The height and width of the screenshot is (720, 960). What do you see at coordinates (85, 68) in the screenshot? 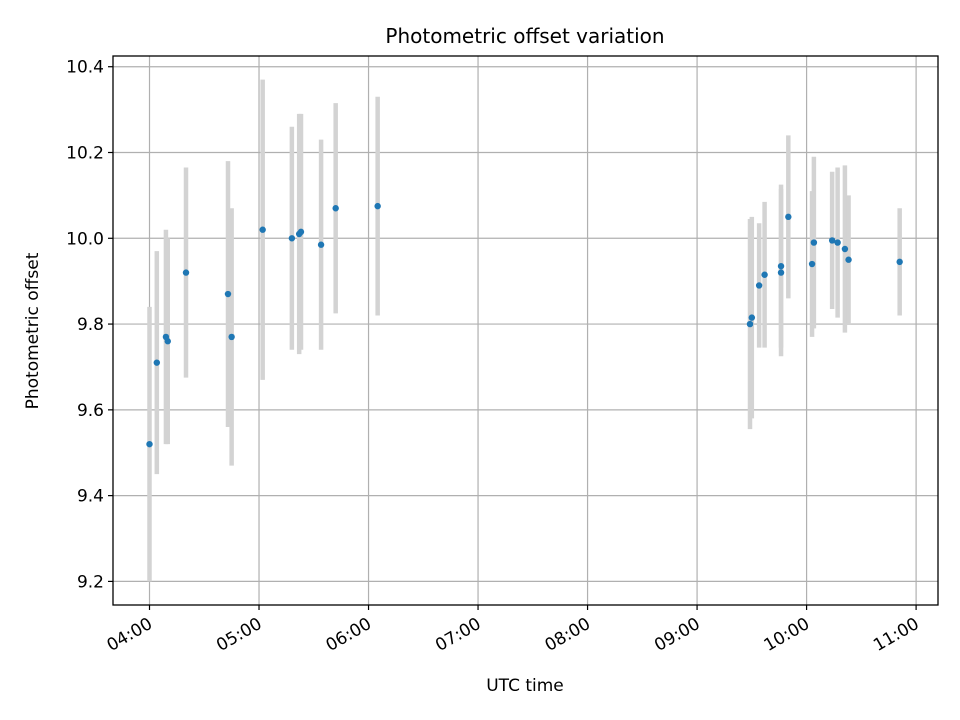
I see `y-tick-label: 10.4` at bounding box center [85, 68].